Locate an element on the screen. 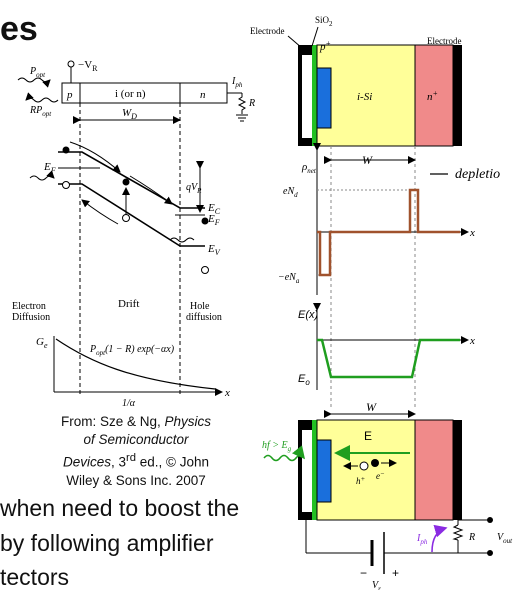 This screenshot has height=590, width=522. r-label: R is located at coordinates (471, 537).